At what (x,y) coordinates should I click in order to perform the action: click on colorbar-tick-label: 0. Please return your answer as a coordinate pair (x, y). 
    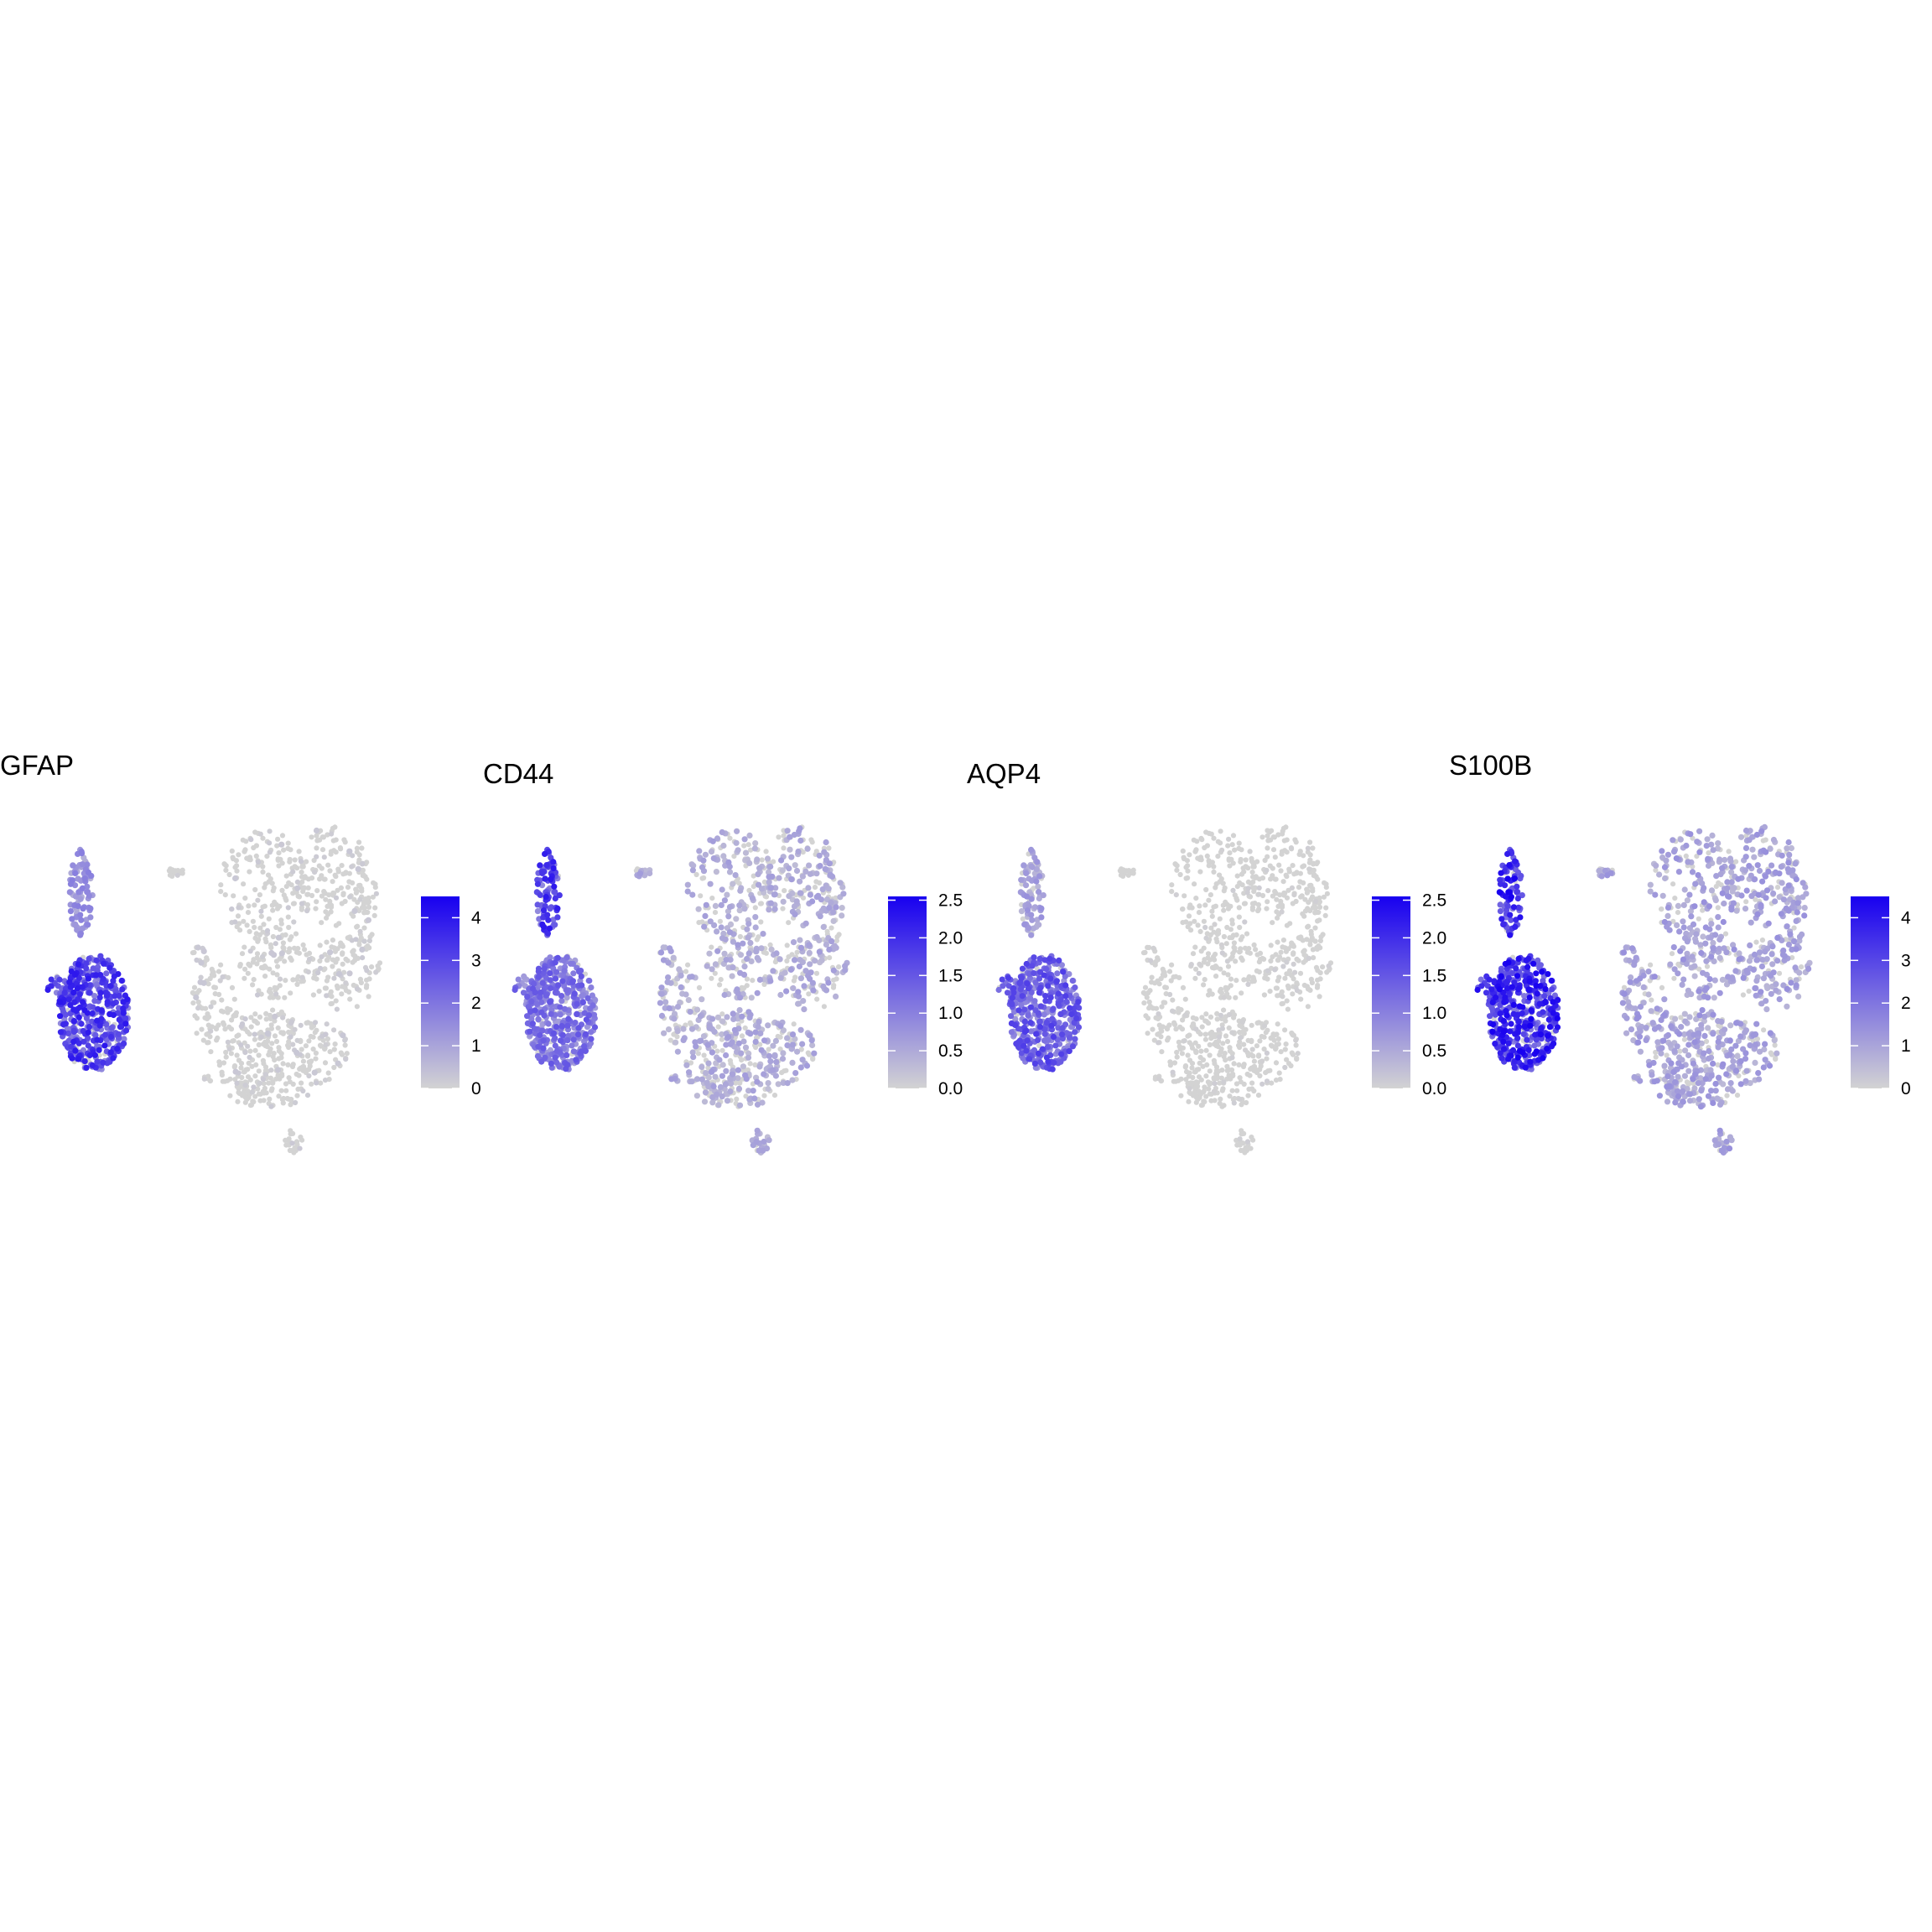
    Looking at the image, I should click on (476, 1088).